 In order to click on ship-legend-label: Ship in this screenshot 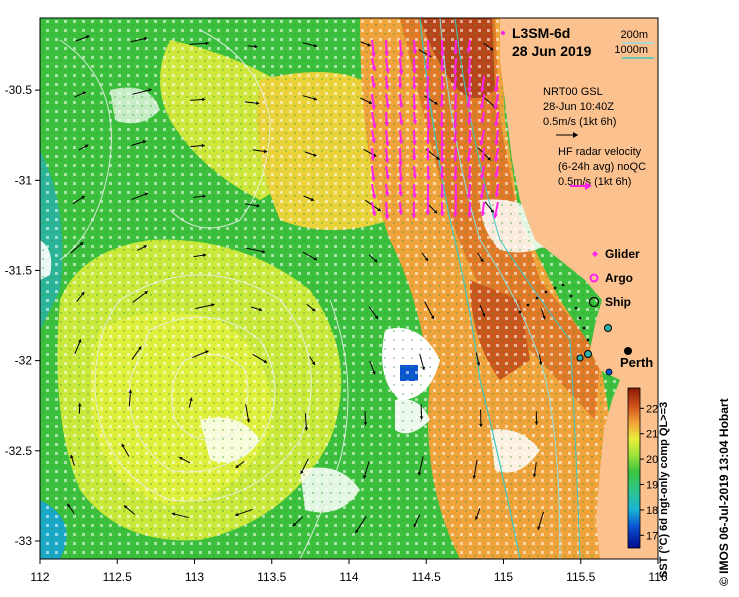, I will do `click(618, 302)`.